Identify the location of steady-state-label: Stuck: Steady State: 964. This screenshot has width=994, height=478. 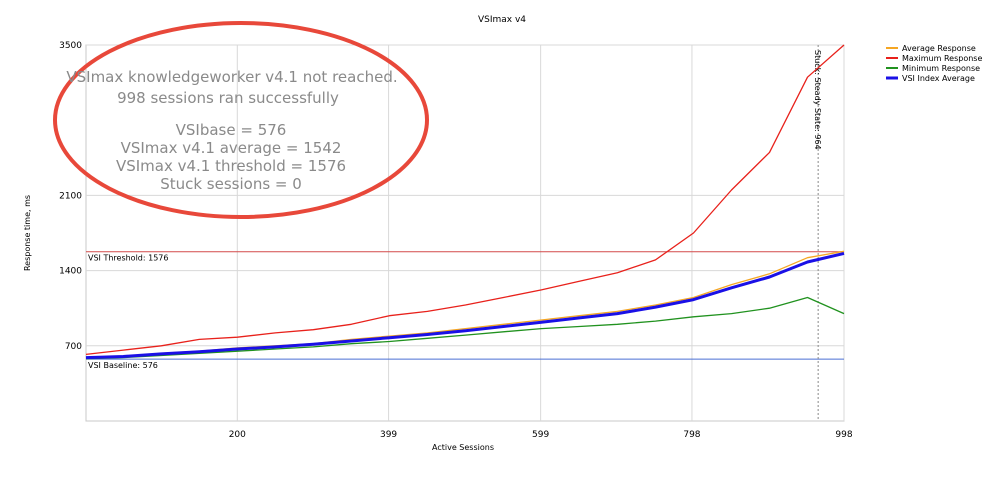
(817, 100).